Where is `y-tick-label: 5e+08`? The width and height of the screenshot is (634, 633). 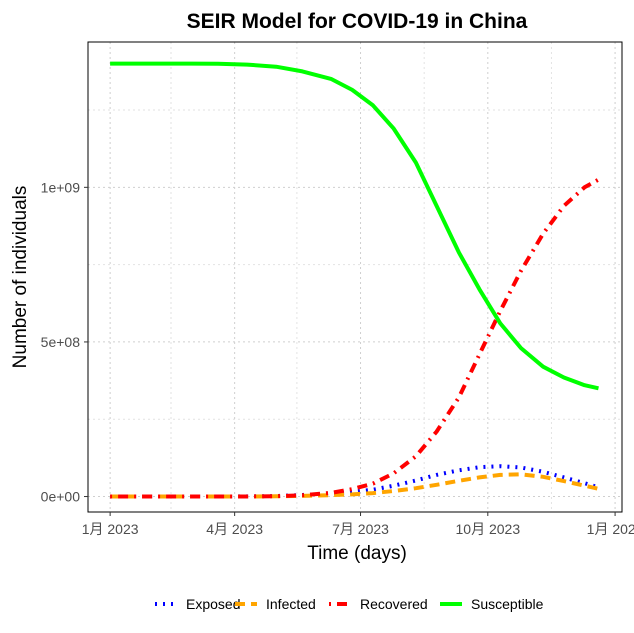 y-tick-label: 5e+08 is located at coordinates (61, 342).